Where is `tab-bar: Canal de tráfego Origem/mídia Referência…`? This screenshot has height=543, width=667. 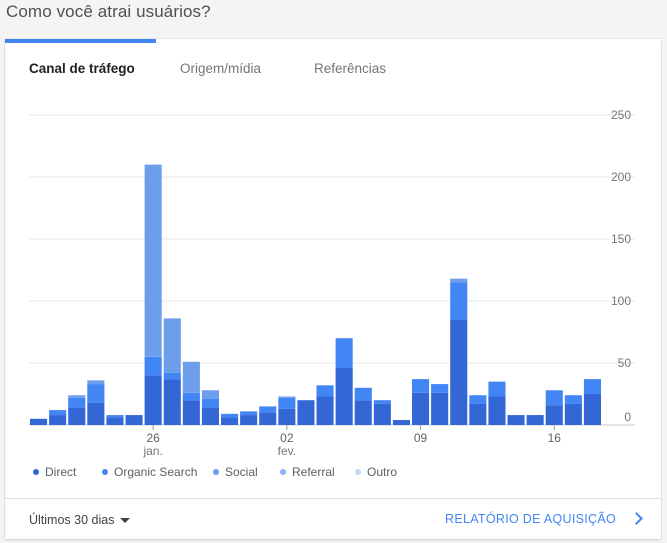
tab-bar: Canal de tráfego Origem/mídia Referência… is located at coordinates (333, 71).